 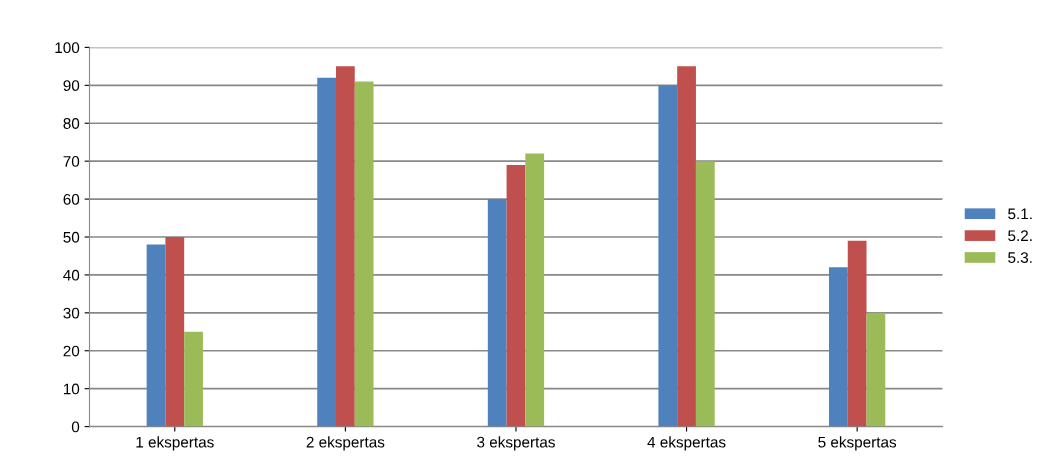 What do you see at coordinates (75, 427) in the screenshot?
I see `y-tick-label: 0` at bounding box center [75, 427].